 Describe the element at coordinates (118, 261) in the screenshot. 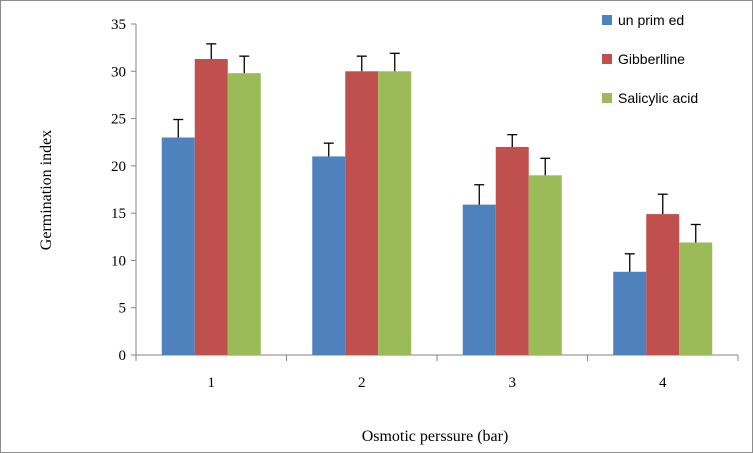

I see `y-tick-label: 10` at that location.